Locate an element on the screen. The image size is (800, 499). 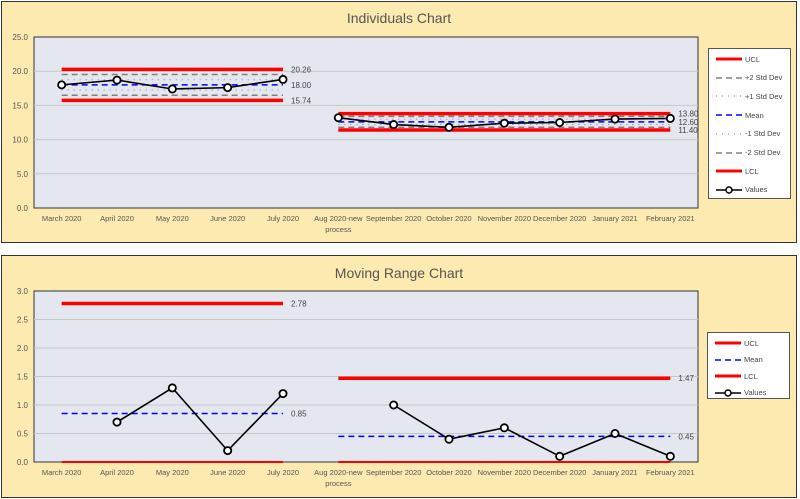
limit-value-label: 20.26 is located at coordinates (301, 69).